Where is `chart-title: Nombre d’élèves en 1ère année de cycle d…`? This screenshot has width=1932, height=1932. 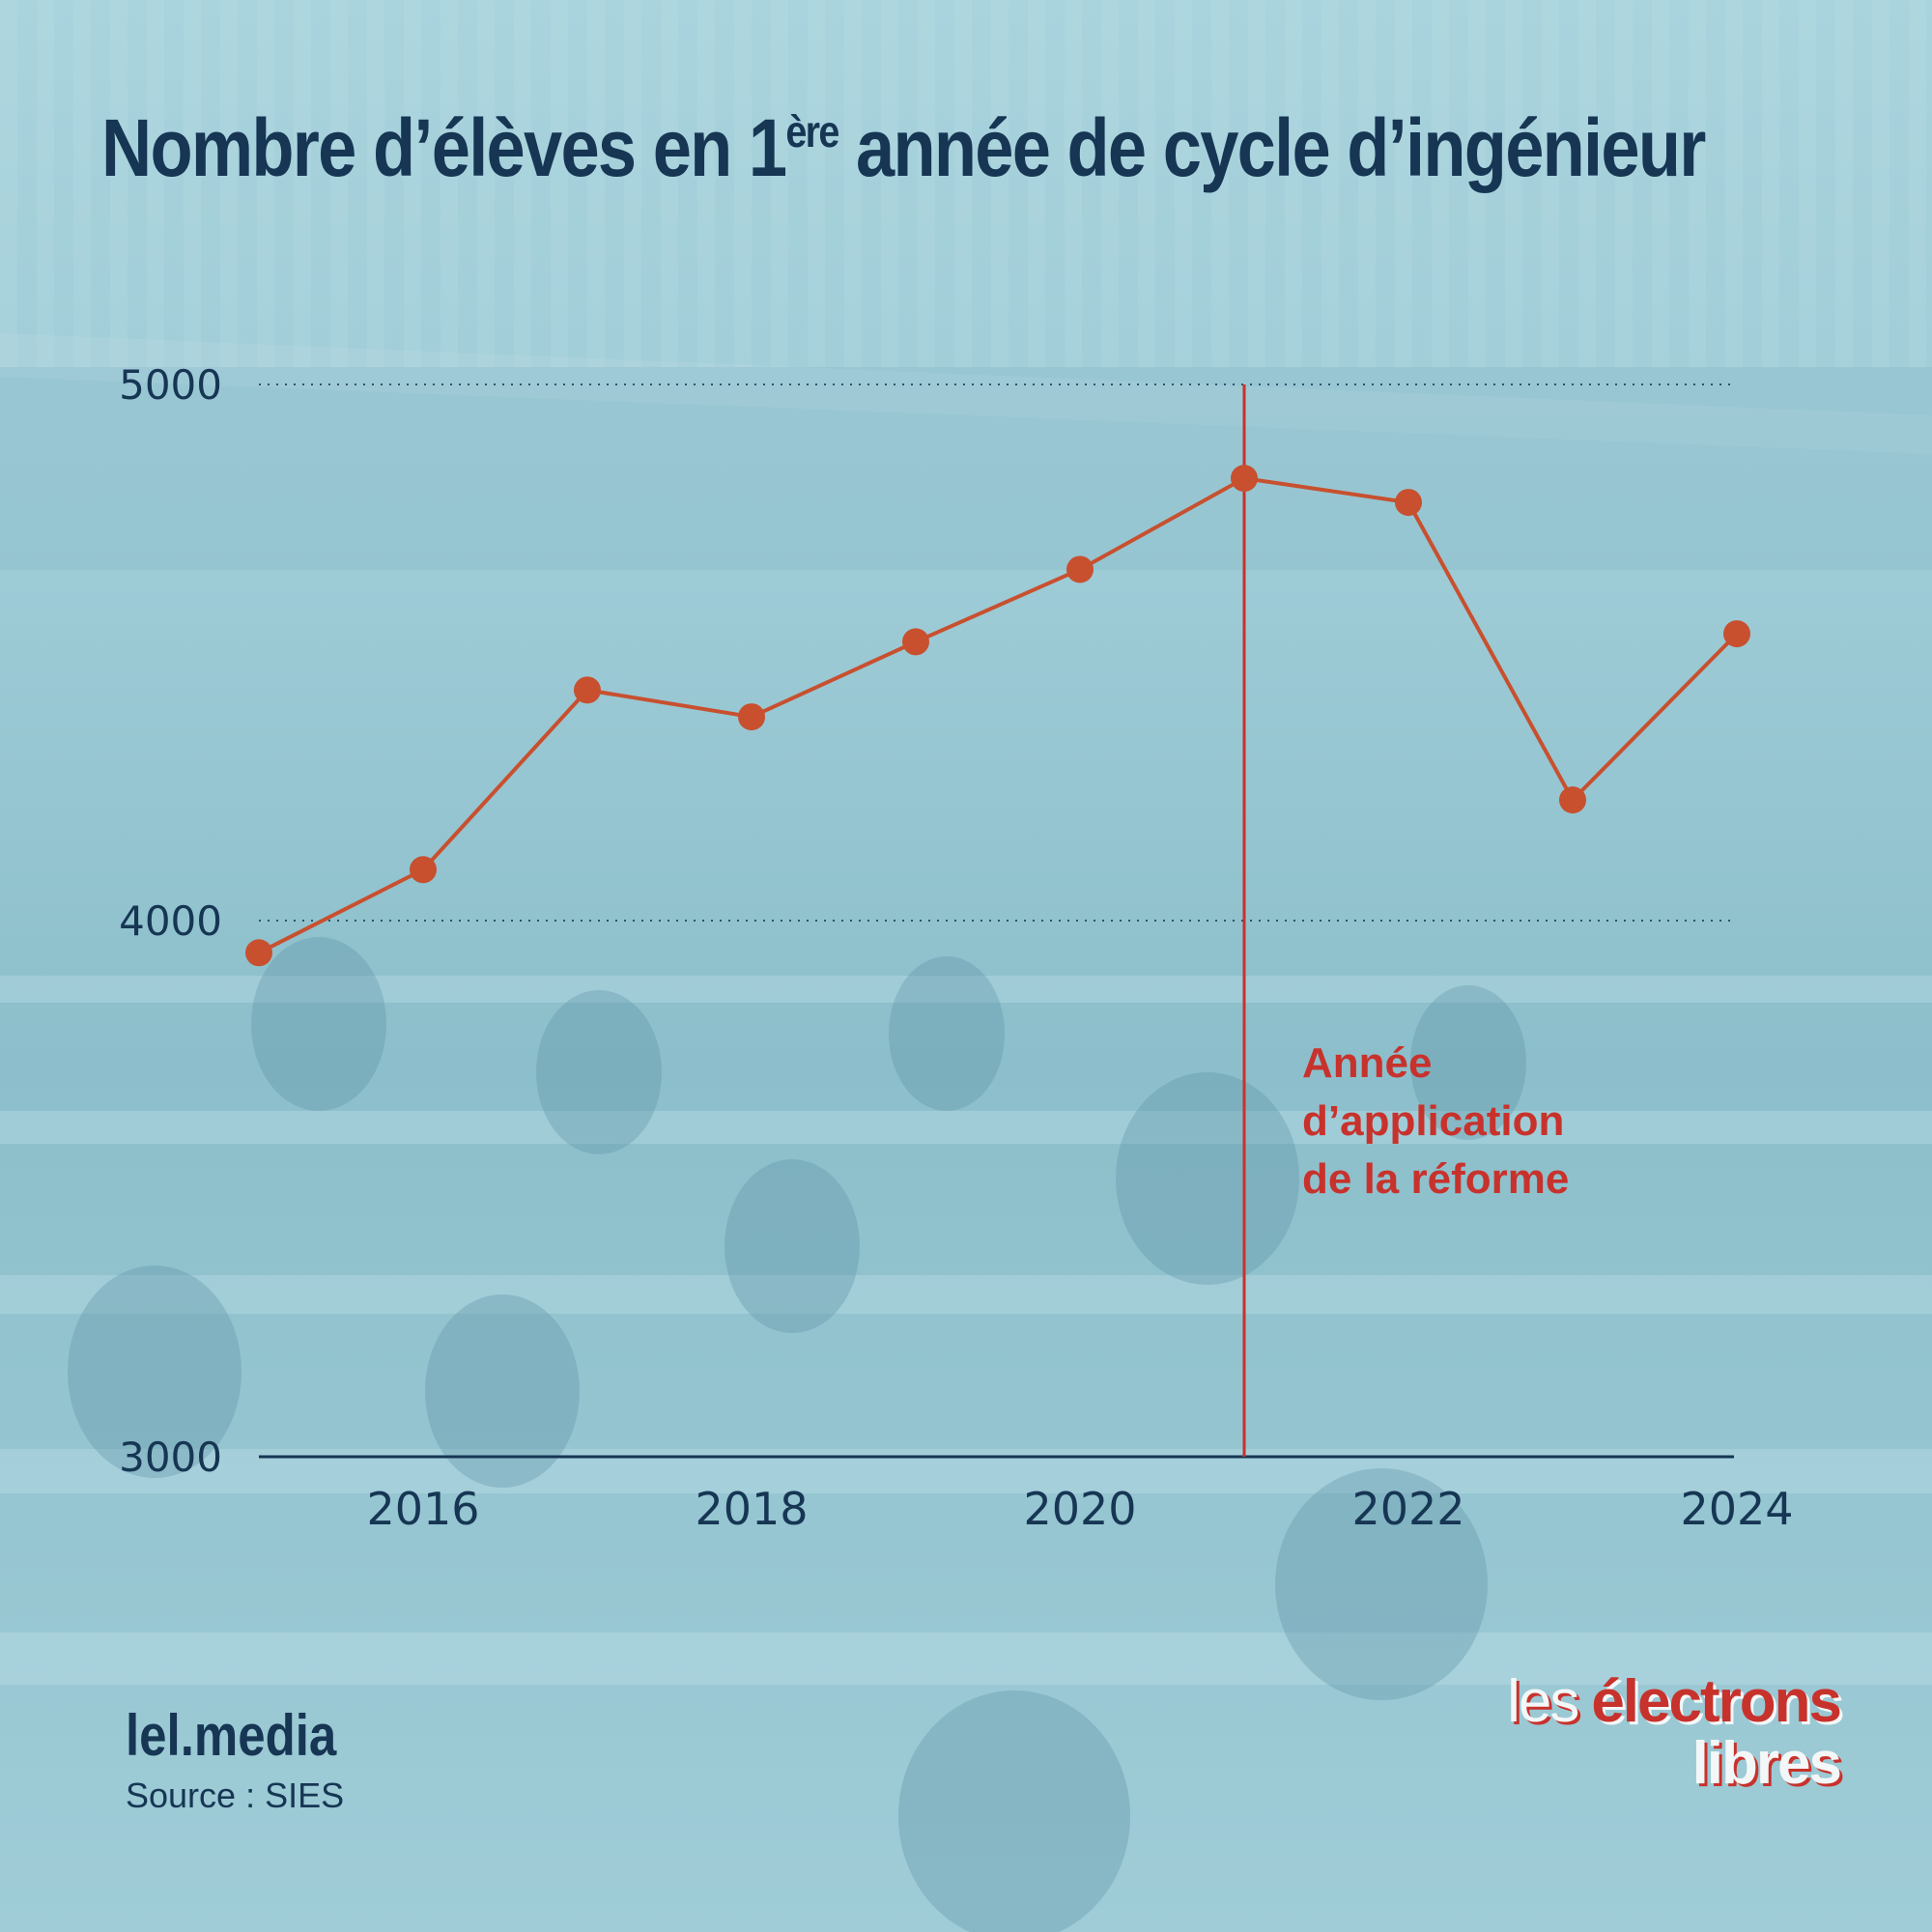
chart-title: Nombre d’élèves en 1ère année de cycle d… is located at coordinates (903, 147).